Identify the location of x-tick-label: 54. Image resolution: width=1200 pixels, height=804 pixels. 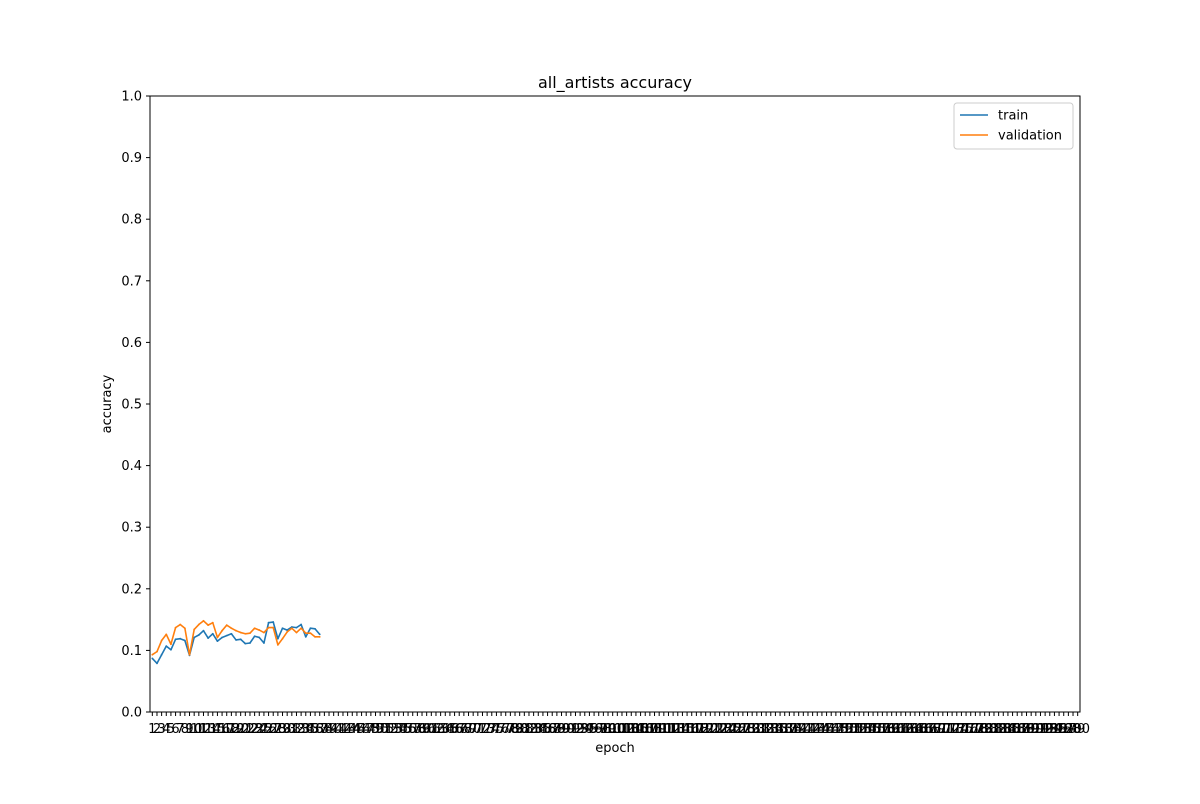
(399, 729).